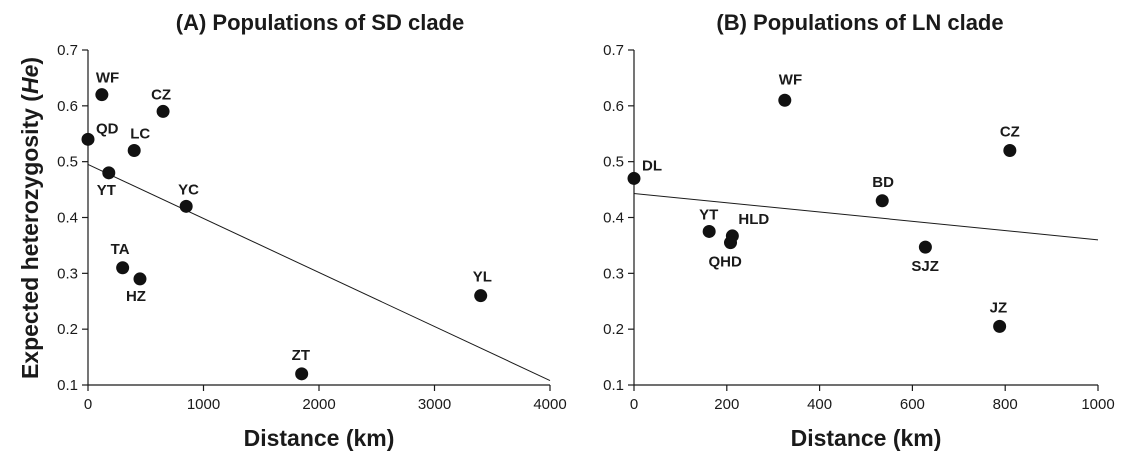  What do you see at coordinates (320, 22) in the screenshot?
I see `panel-a-title: (A) Populations of SD clade` at bounding box center [320, 22].